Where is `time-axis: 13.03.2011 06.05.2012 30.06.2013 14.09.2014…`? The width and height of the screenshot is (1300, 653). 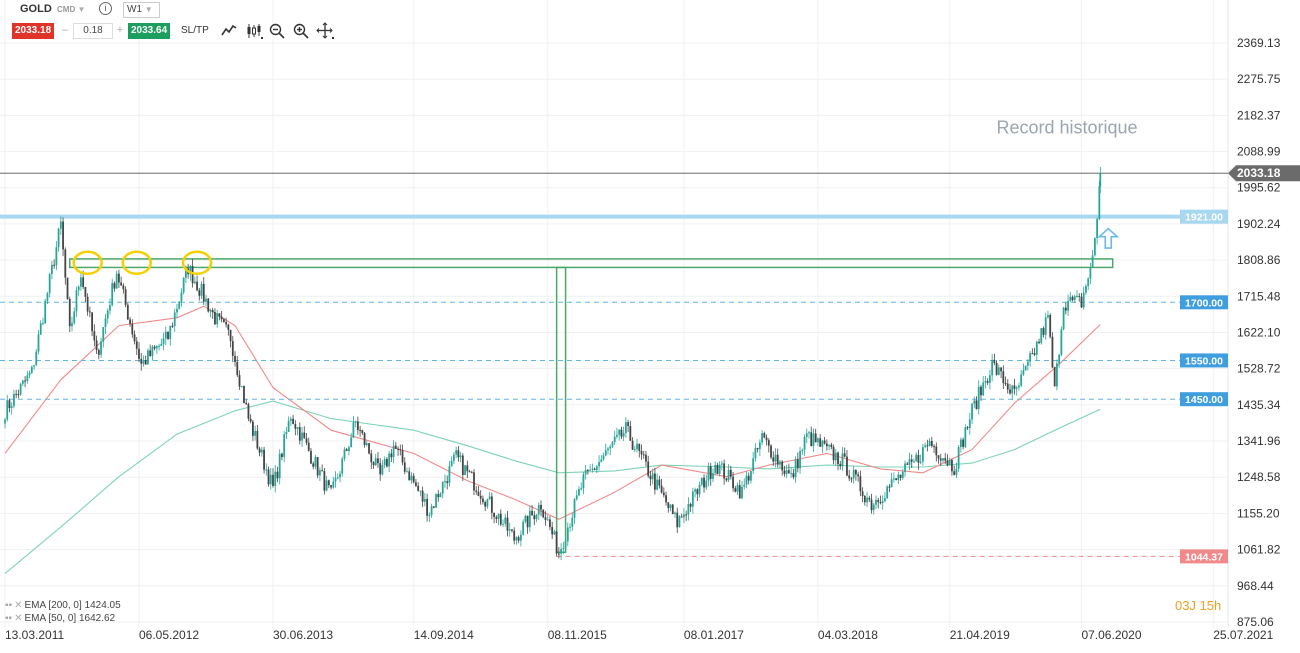
time-axis: 13.03.2011 06.05.2012 30.06.2013 14.09.2014… is located at coordinates (639, 635).